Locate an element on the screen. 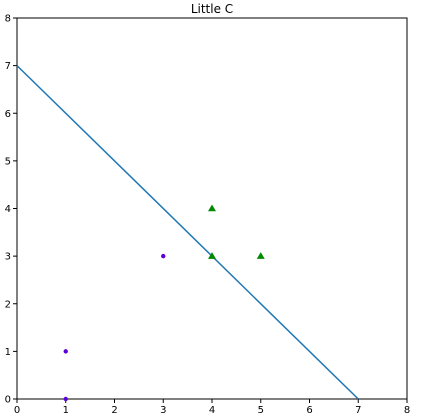 The image size is (423, 417). x-tick-label: 1 is located at coordinates (66, 410).